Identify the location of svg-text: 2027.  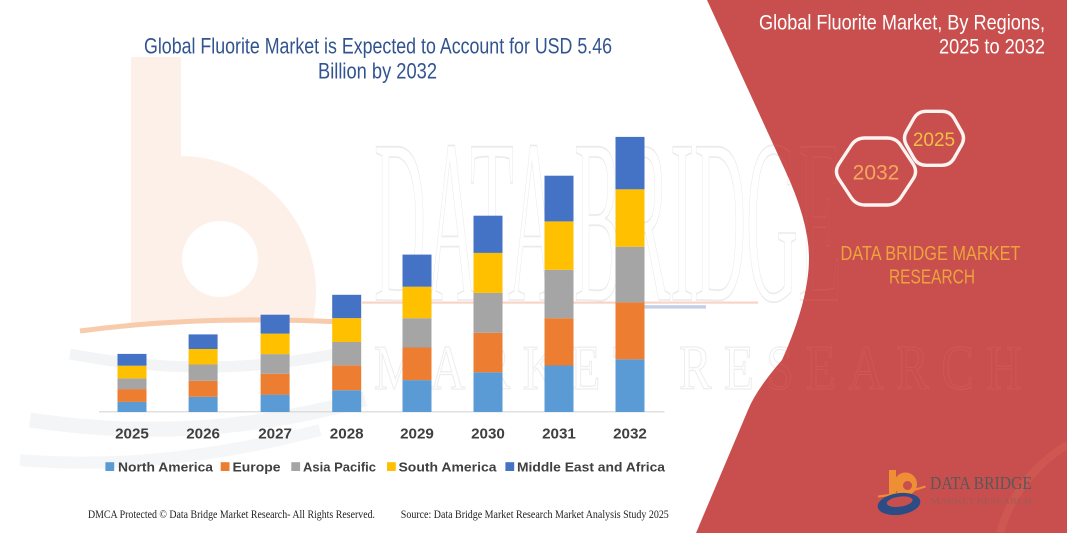
(275, 434).